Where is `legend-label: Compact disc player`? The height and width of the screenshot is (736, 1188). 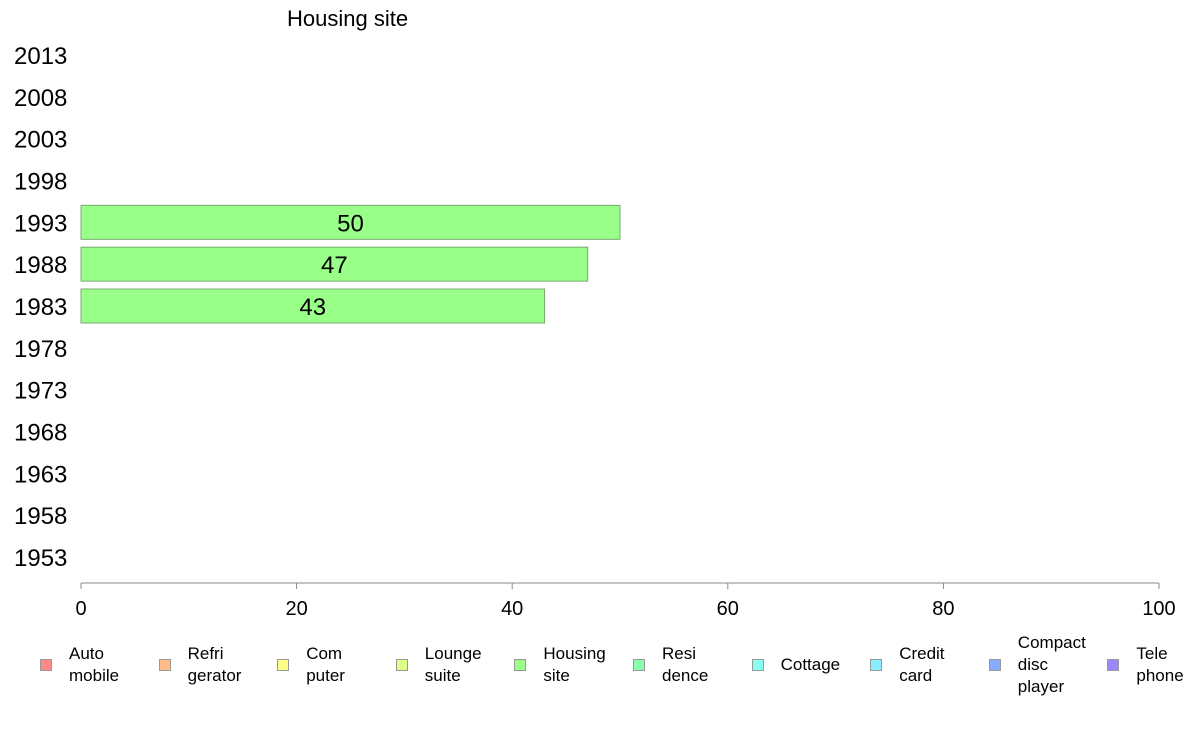
legend-label: Compact disc player is located at coordinates (1051, 664).